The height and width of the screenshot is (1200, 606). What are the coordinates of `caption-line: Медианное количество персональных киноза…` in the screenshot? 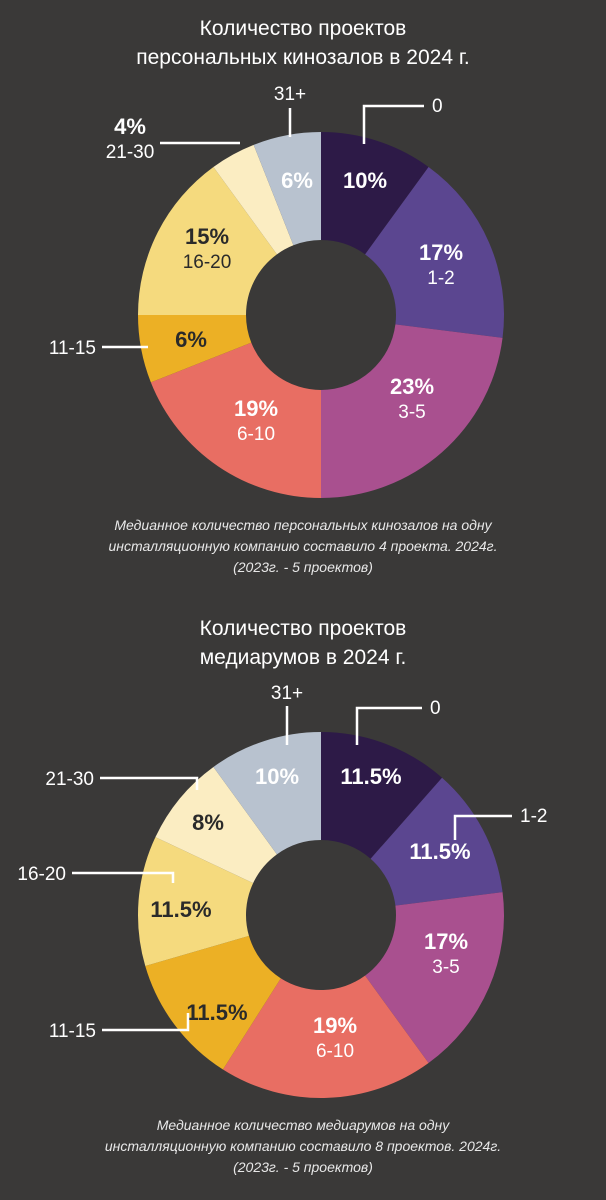 It's located at (303, 525).